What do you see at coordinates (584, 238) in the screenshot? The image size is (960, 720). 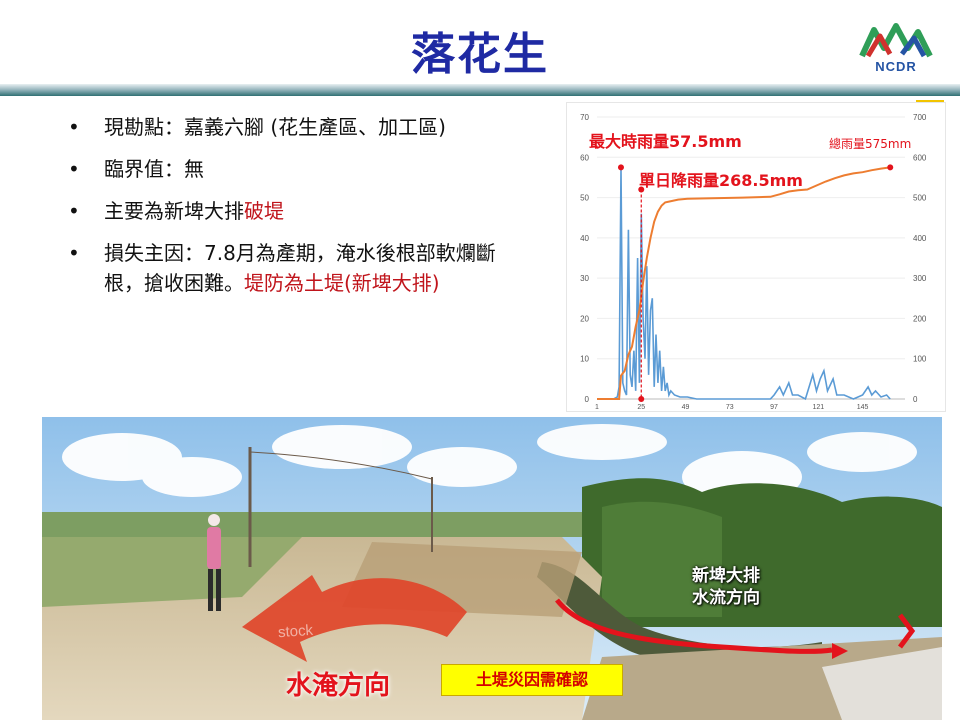 I see `y-left-tick-label: 40` at bounding box center [584, 238].